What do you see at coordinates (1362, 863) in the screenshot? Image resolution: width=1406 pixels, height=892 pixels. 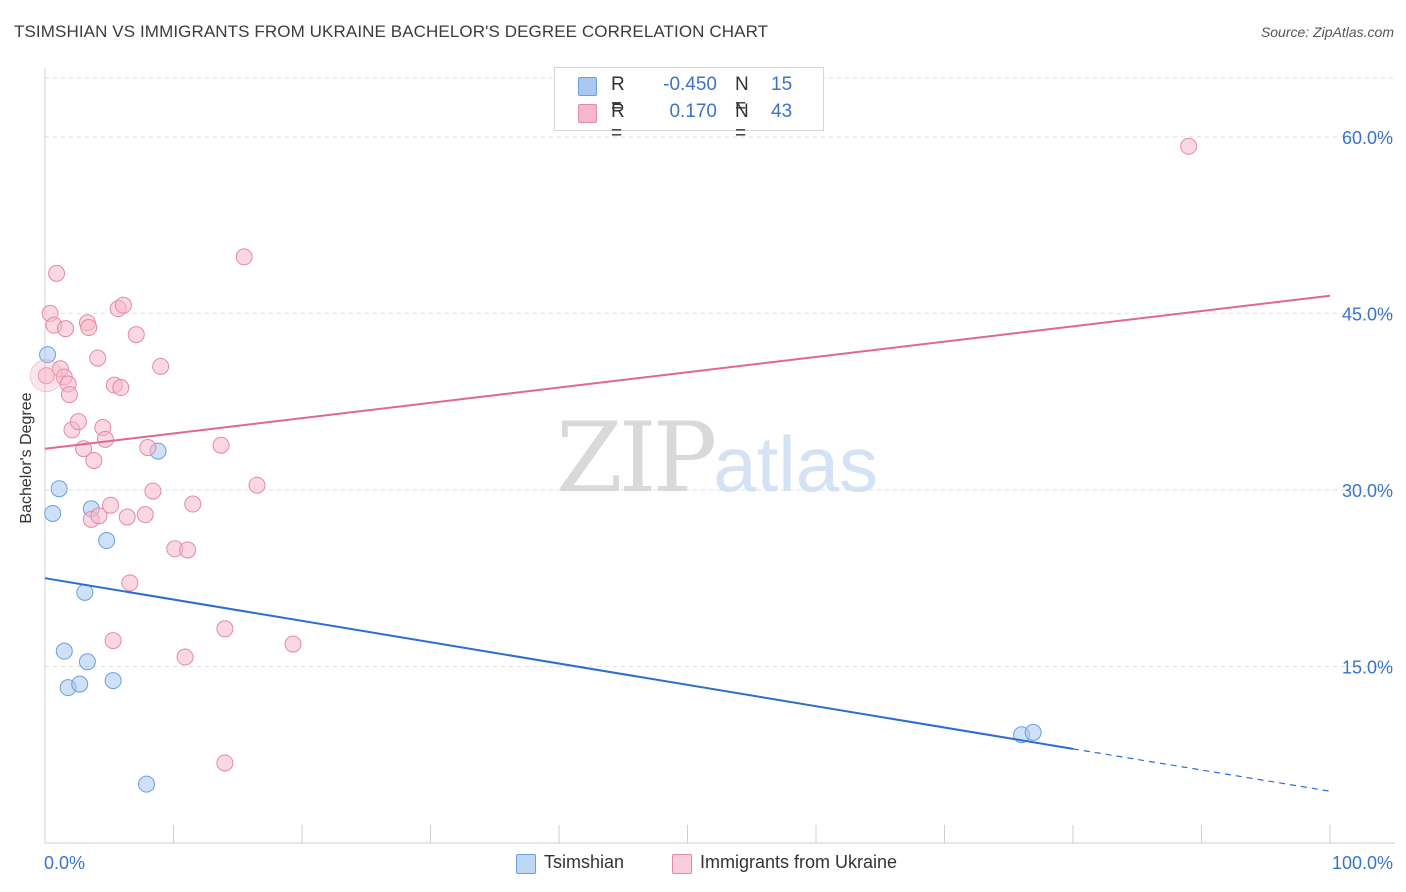 I see `x-tick-label: 100.0%` at bounding box center [1362, 863].